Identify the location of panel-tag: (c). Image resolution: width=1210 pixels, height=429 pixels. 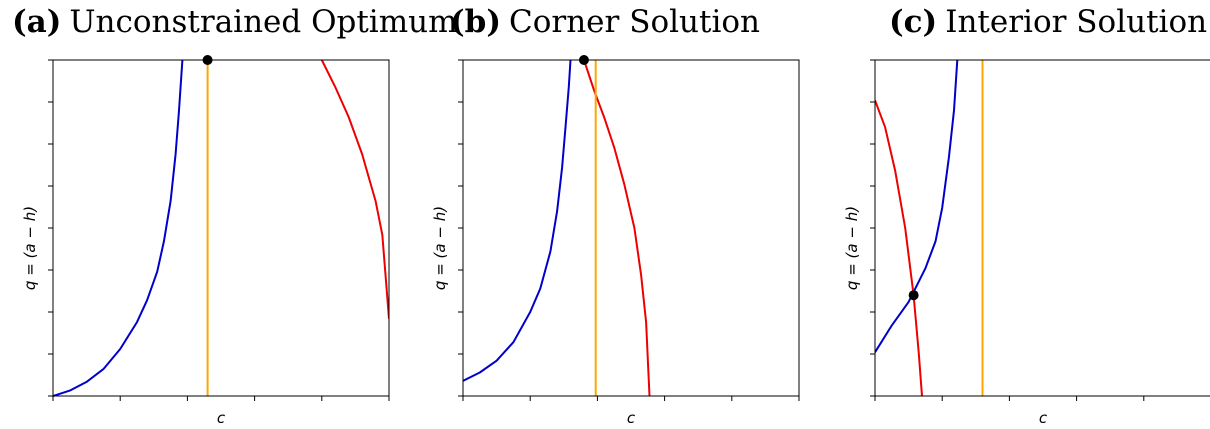
(913, 22).